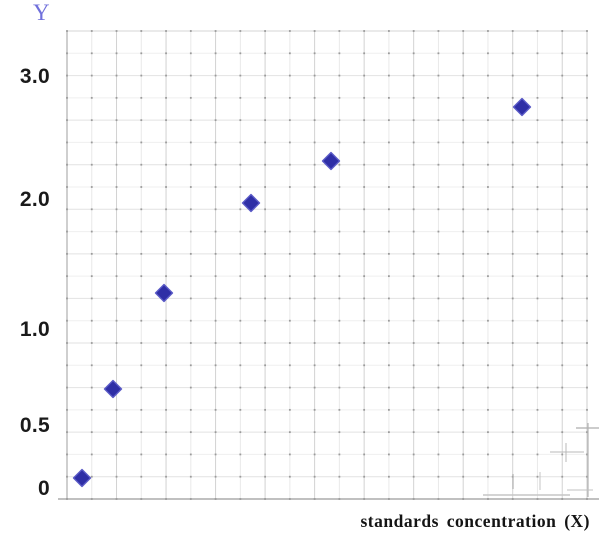 The image size is (600, 551). Describe the element at coordinates (44, 488) in the screenshot. I see `y-tick-label: 0` at that location.